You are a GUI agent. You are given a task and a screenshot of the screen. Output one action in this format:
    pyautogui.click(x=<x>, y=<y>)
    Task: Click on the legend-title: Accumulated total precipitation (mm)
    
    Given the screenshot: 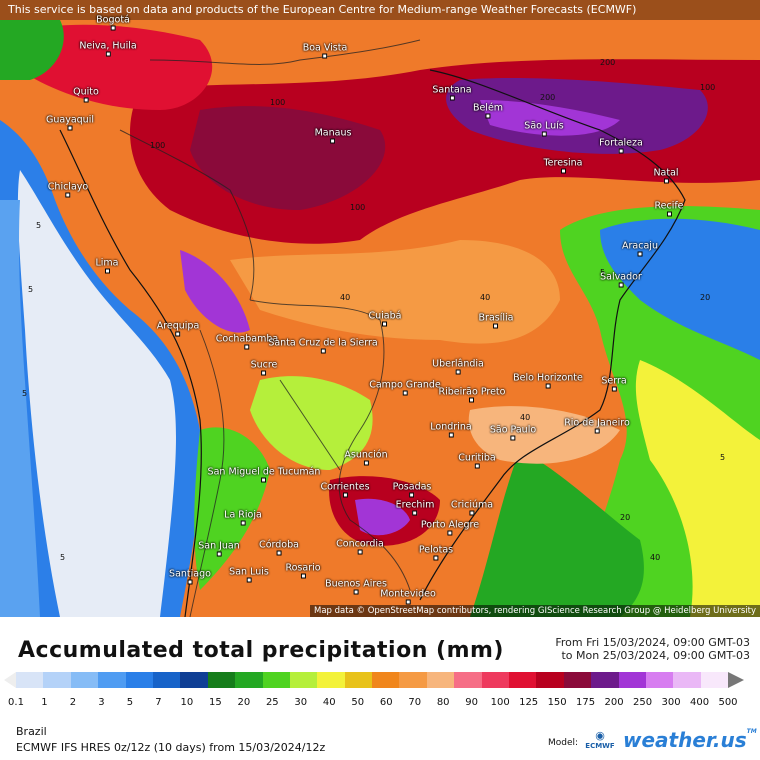 What is the action you would take?
    pyautogui.click(x=261, y=650)
    